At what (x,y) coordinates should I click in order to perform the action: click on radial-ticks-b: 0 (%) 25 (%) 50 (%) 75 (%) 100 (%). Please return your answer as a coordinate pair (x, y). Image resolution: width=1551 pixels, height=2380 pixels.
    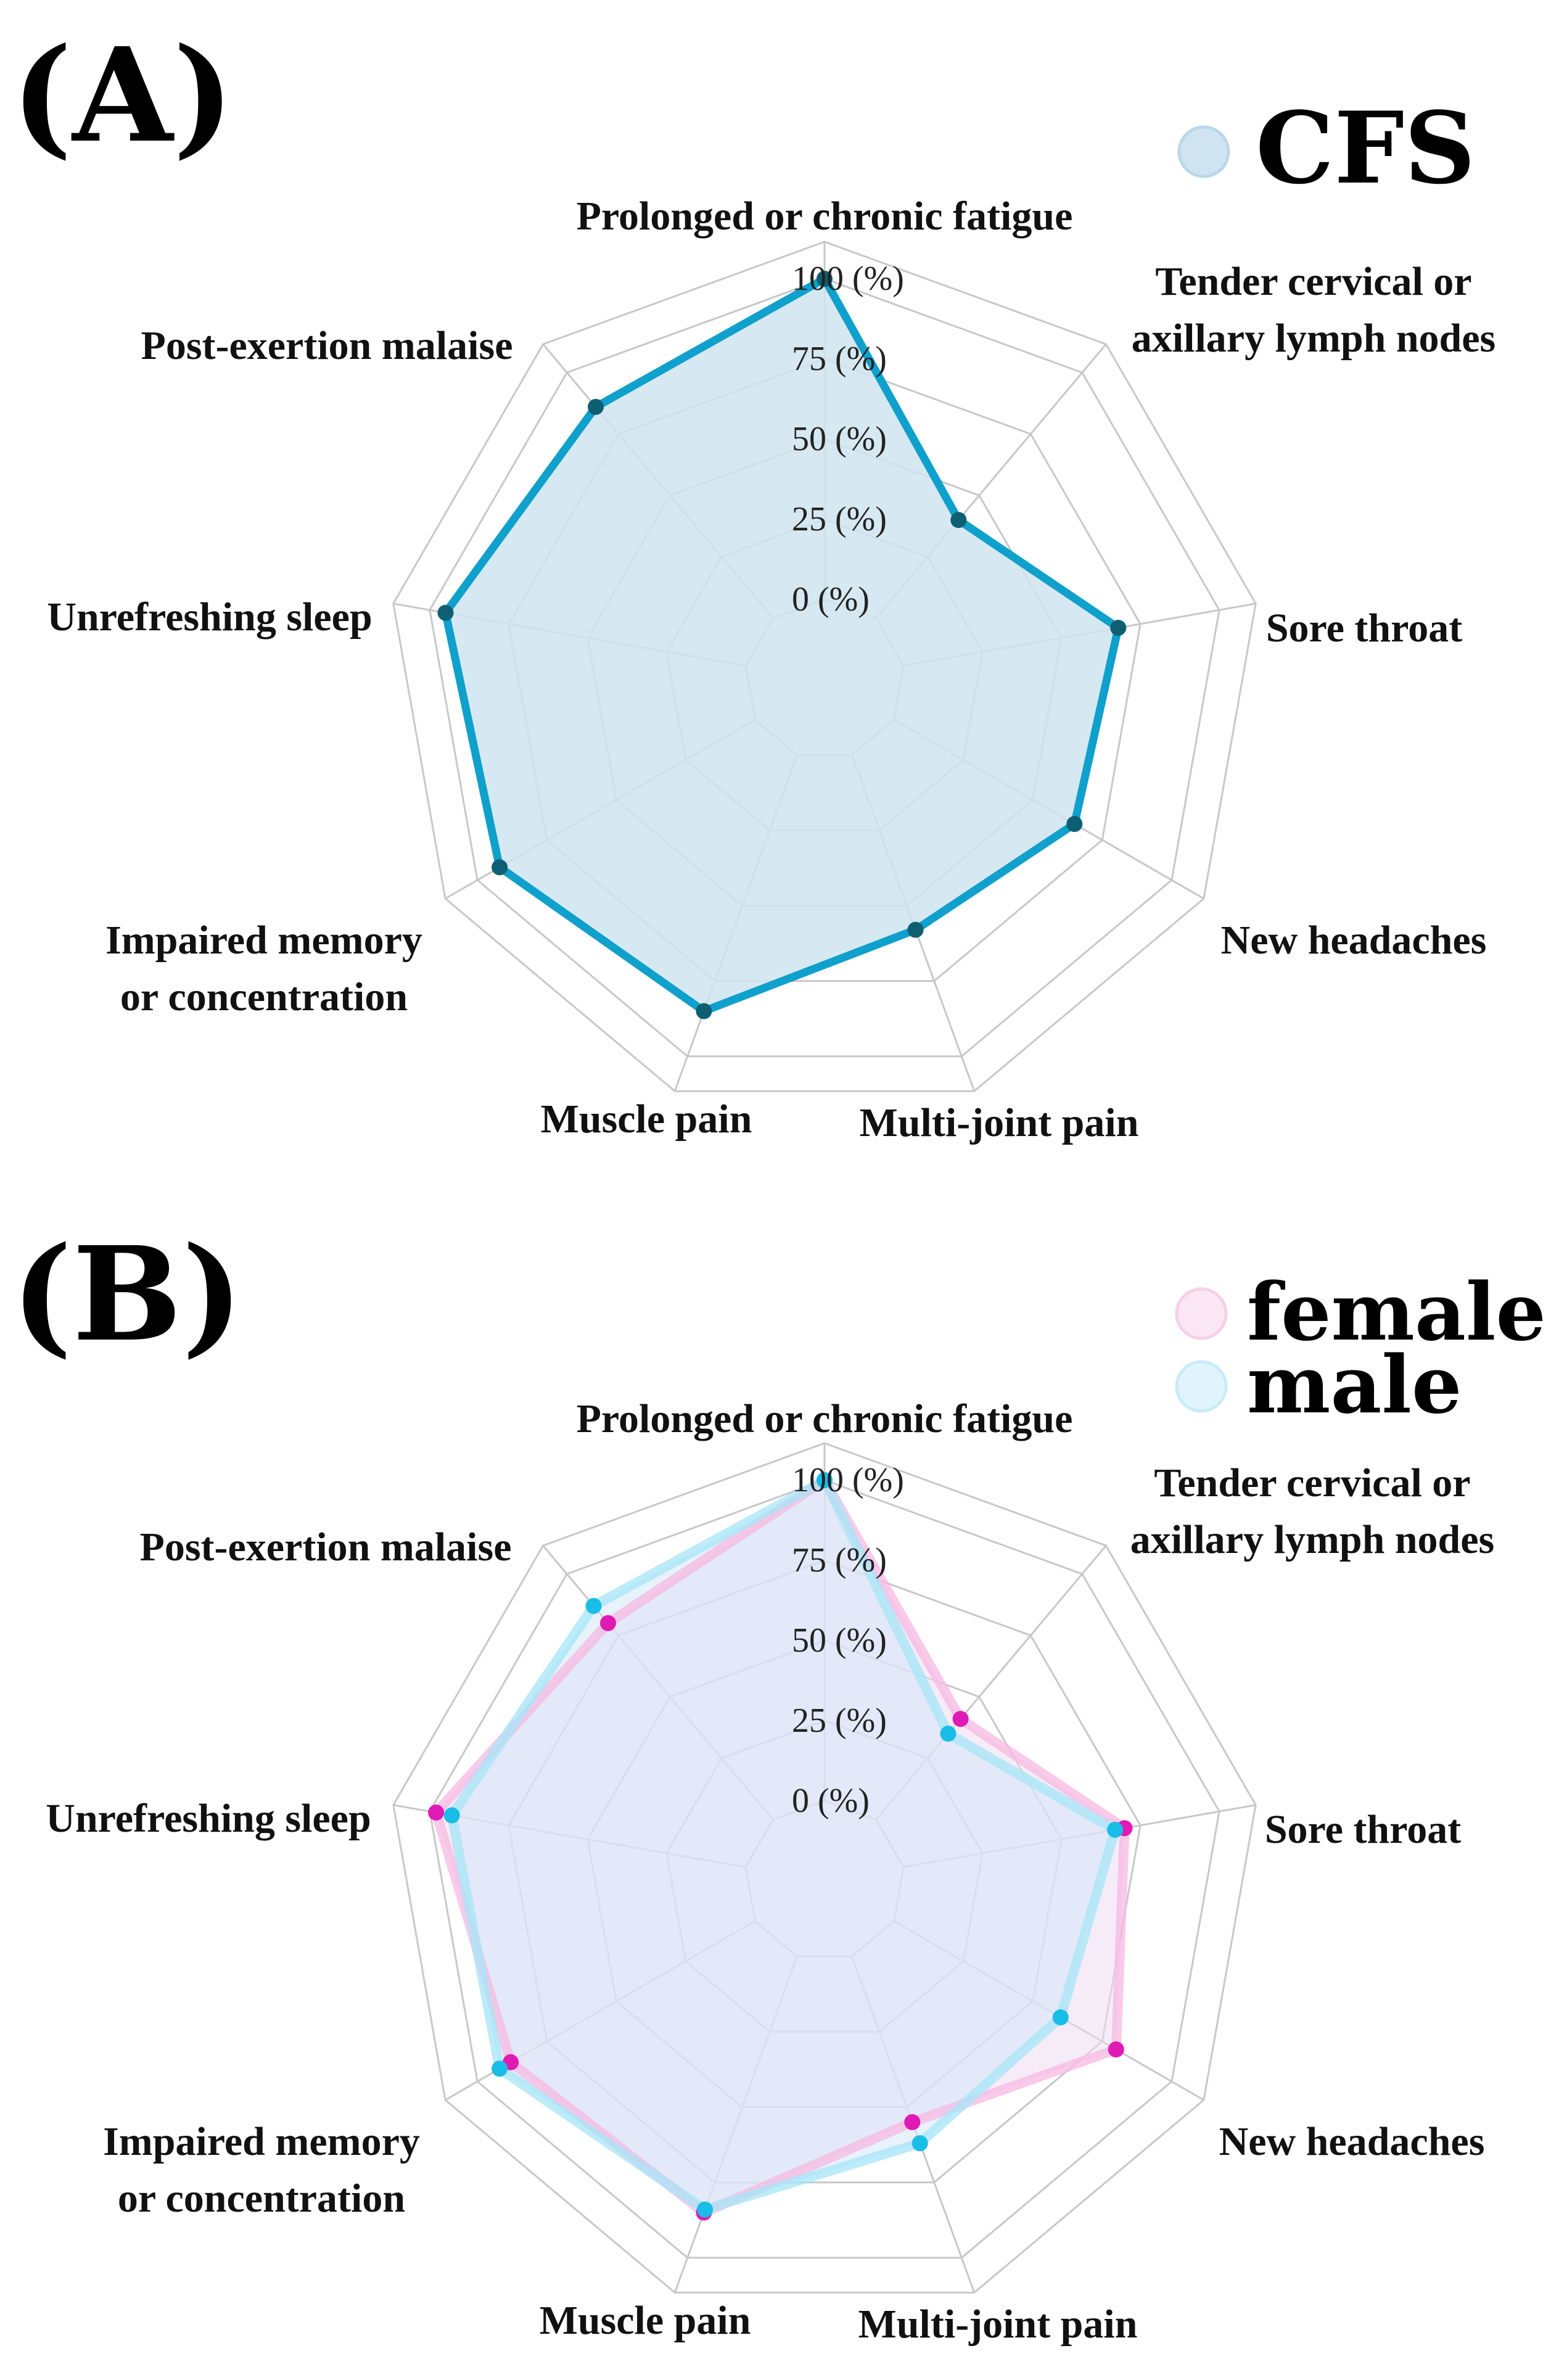
    Looking at the image, I should click on (848, 1641).